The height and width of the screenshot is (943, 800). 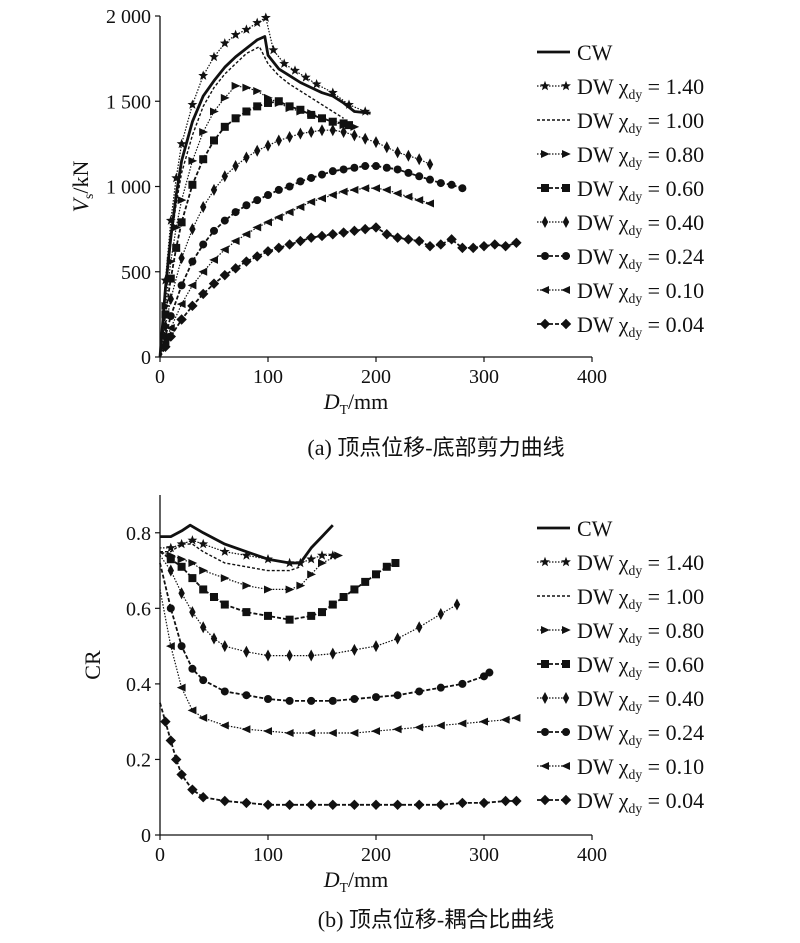 What do you see at coordinates (640, 700) in the screenshot?
I see `legend-entry: DW χdy = 0.40` at bounding box center [640, 700].